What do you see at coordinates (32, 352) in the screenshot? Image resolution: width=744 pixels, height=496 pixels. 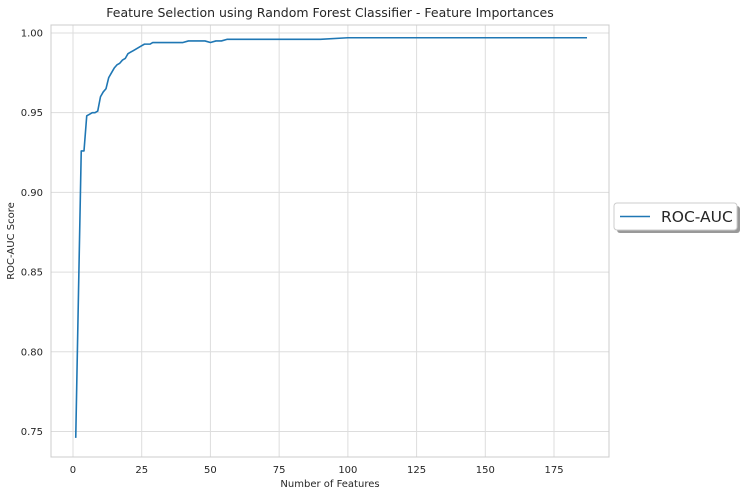 I see `y-tick-label: 0.80` at bounding box center [32, 352].